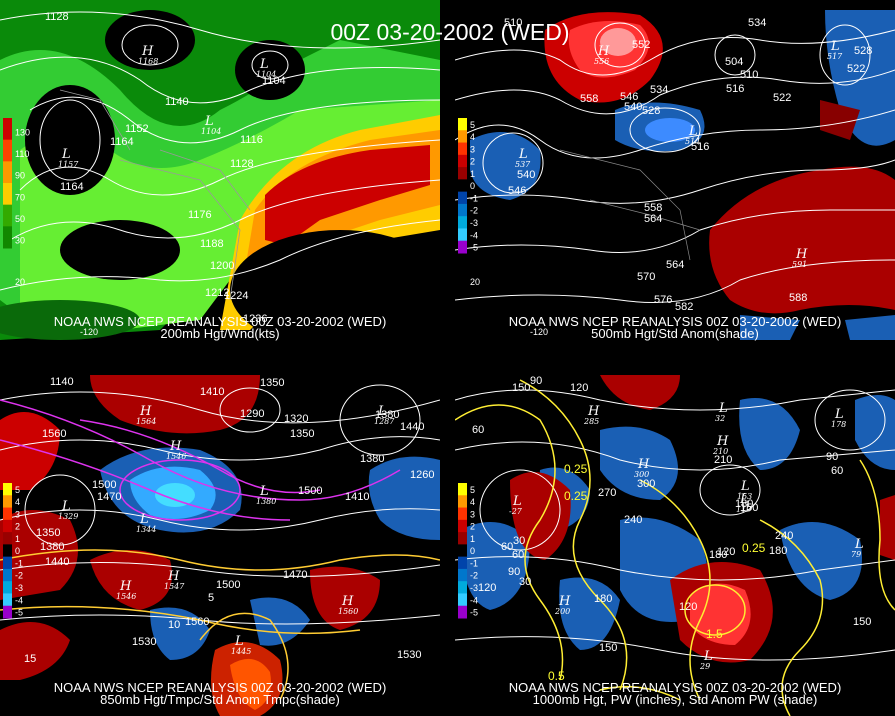  What do you see at coordinates (837, 471) in the screenshot?
I see `contour-label: 60` at bounding box center [837, 471].